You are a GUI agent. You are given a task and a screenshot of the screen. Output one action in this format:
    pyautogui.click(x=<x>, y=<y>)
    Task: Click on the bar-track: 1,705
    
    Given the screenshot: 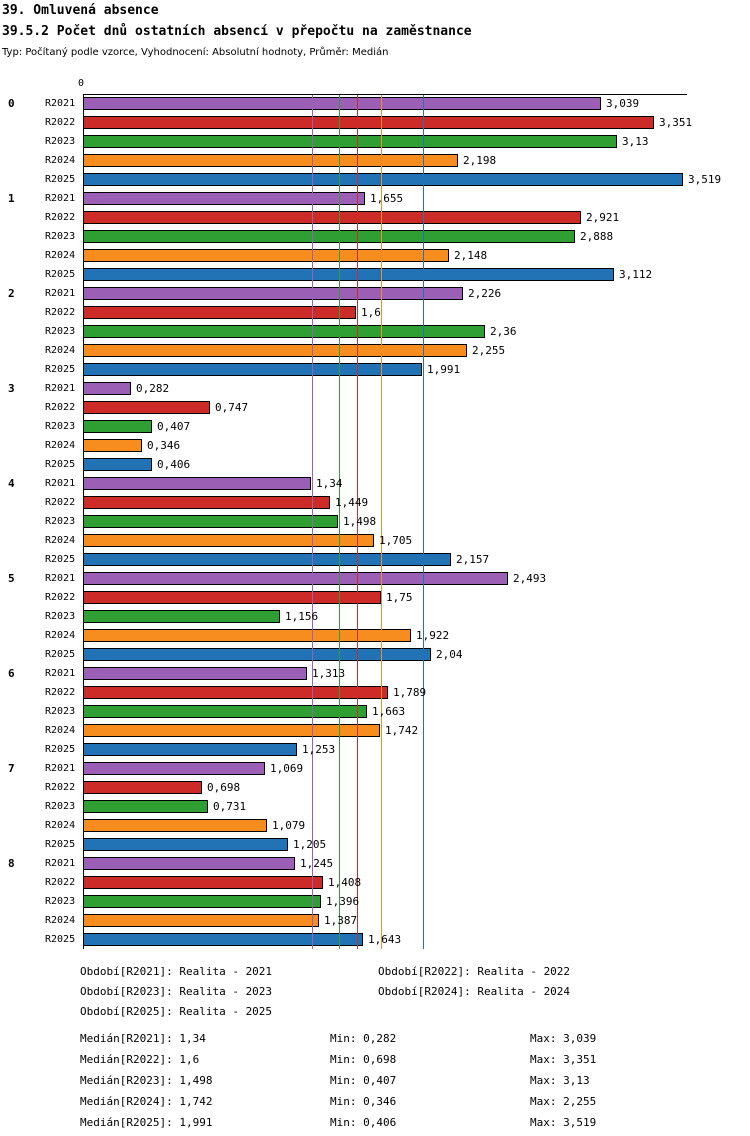 What is the action you would take?
    pyautogui.click(x=386, y=540)
    